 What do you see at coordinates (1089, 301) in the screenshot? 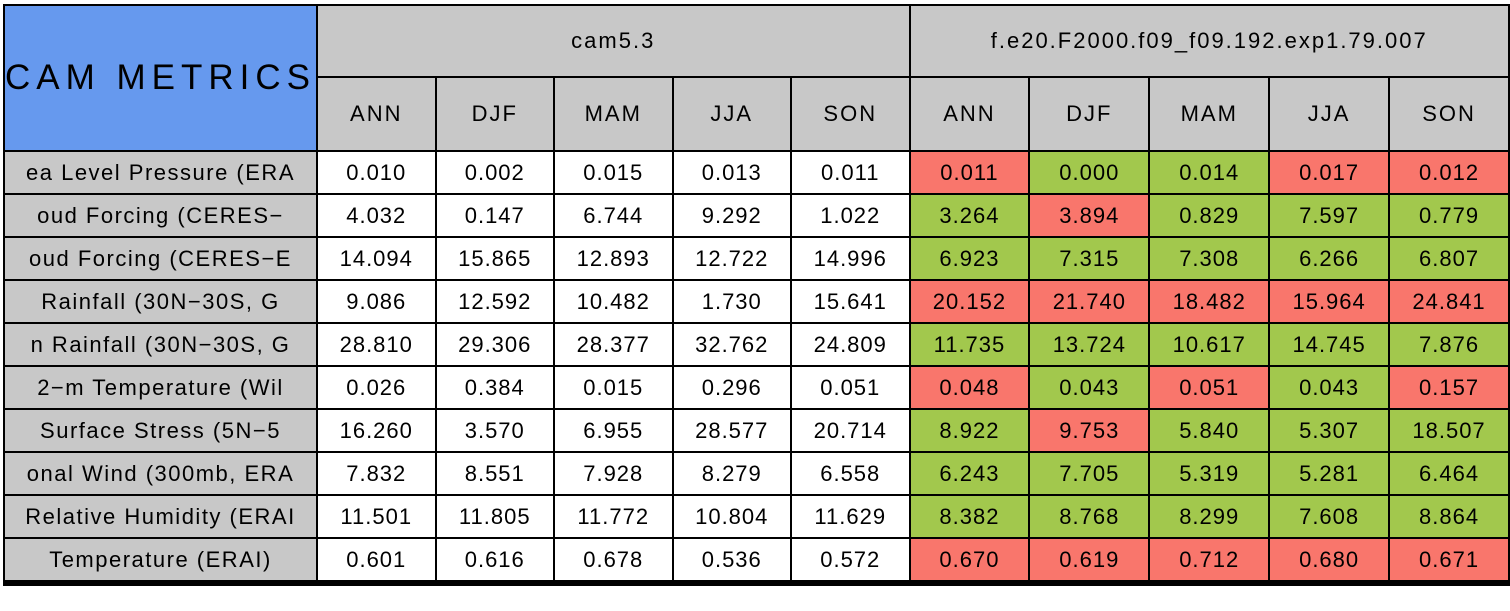
I see `exp-cell: 21.740` at bounding box center [1089, 301].